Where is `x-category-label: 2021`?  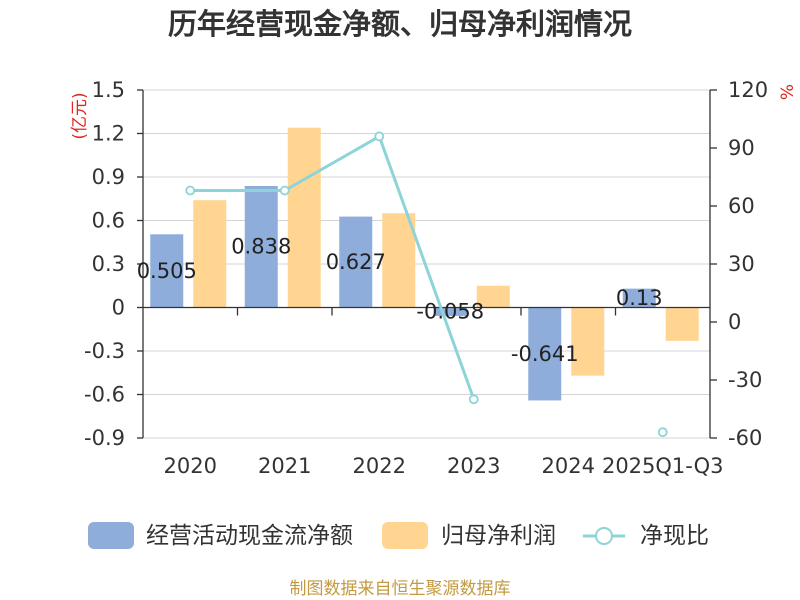 x-category-label: 2021 is located at coordinates (284, 466).